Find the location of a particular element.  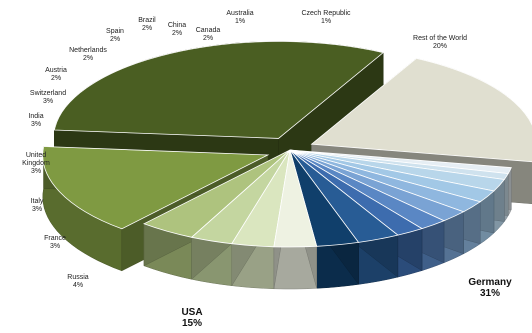

label-canada: Canada is located at coordinates (208, 30).